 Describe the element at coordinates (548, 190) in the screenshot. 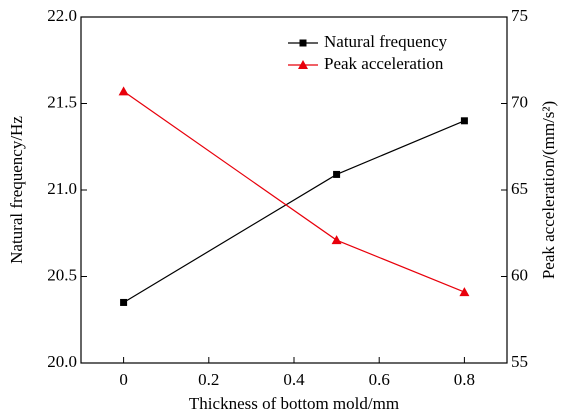

I see `y2-axis-label: Peak acceleration/(mm/s²)` at that location.